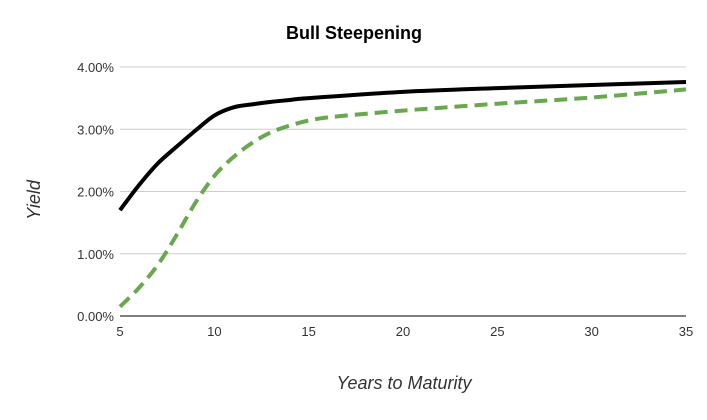  What do you see at coordinates (95, 129) in the screenshot?
I see `y-tick-label: 3.00%` at bounding box center [95, 129].